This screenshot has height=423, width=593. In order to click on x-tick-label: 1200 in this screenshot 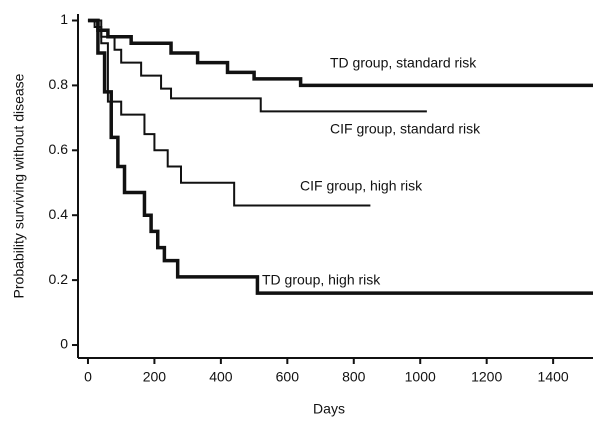, I will do `click(486, 377)`.